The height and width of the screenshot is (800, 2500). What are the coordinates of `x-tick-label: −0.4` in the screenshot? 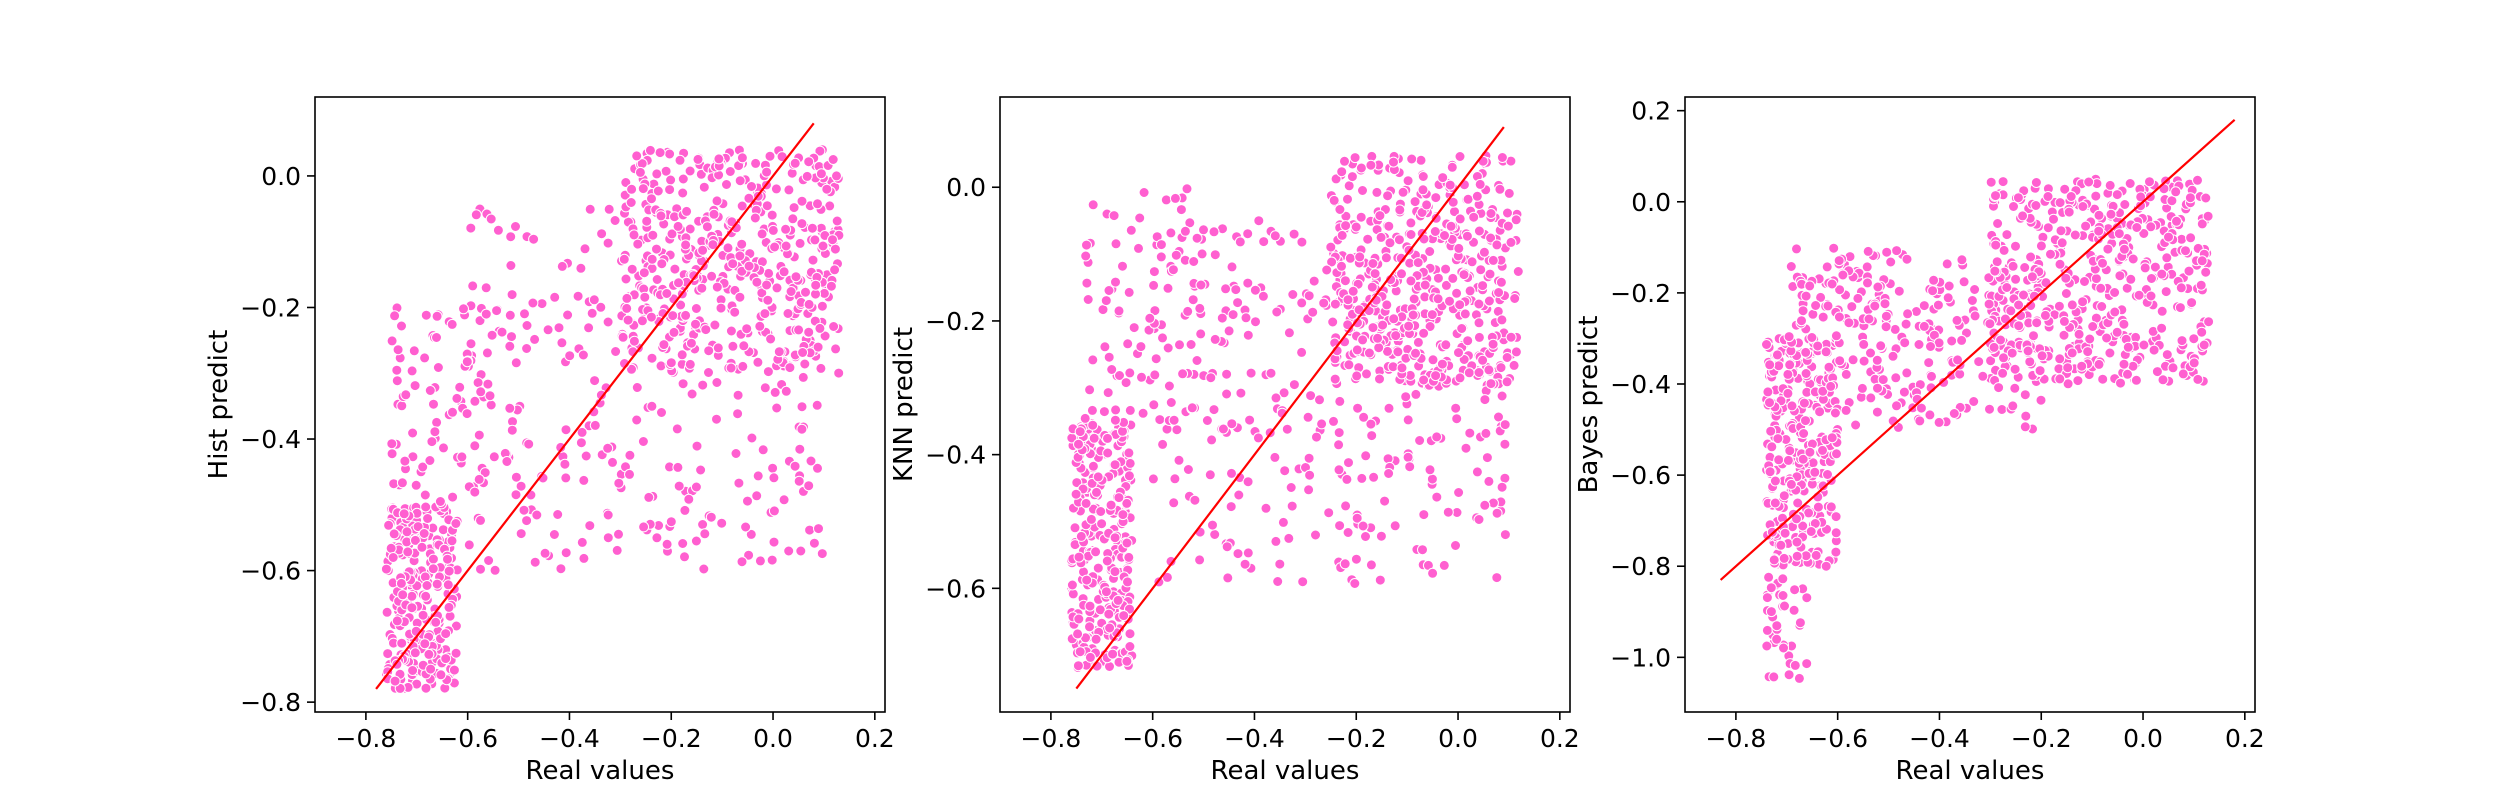 It's located at (1939, 738).